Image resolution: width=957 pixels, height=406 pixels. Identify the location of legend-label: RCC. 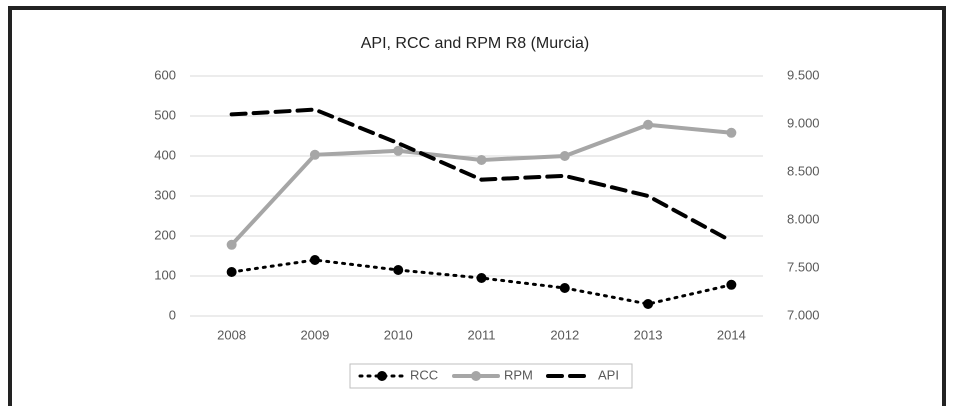
(424, 374).